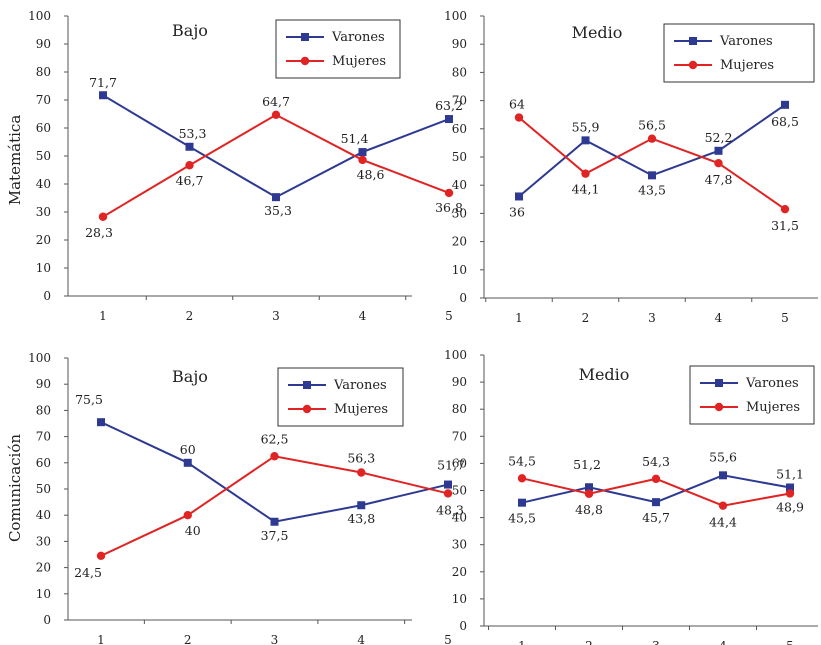 Image resolution: width=821 pixels, height=645 pixels. What do you see at coordinates (15, 328) in the screenshot?
I see `row-labels: Matemática Comunicación` at bounding box center [15, 328].